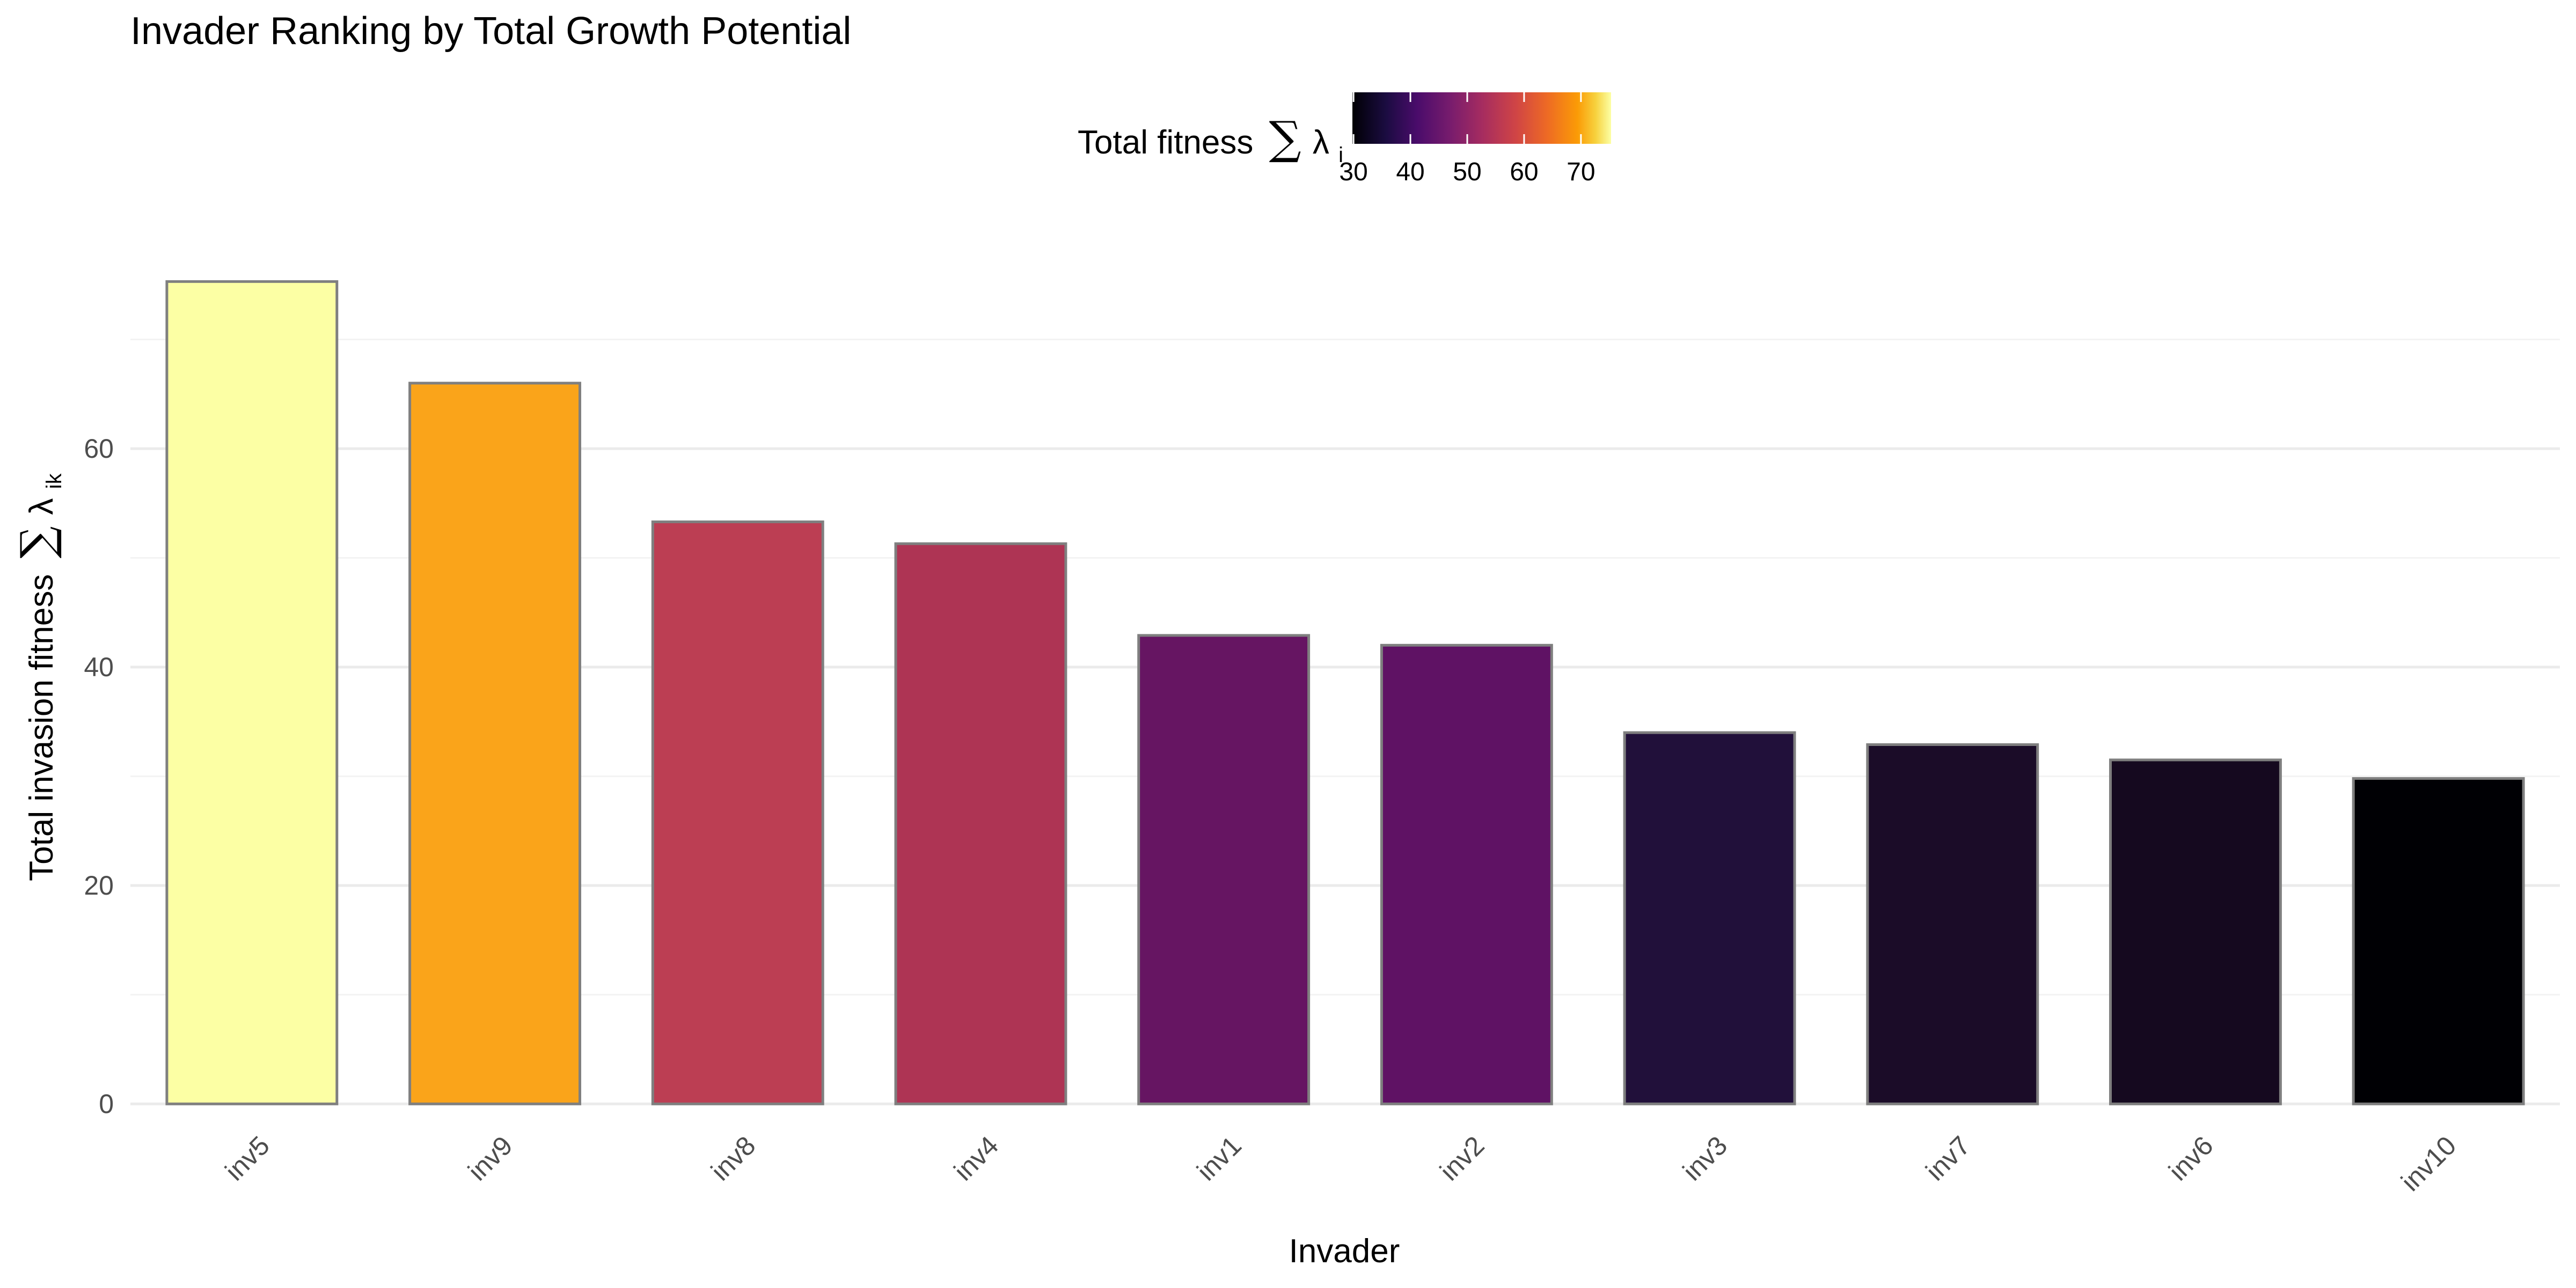 The image size is (2576, 1288). What do you see at coordinates (1481, 118) in the screenshot?
I see `legend-colorbar` at bounding box center [1481, 118].